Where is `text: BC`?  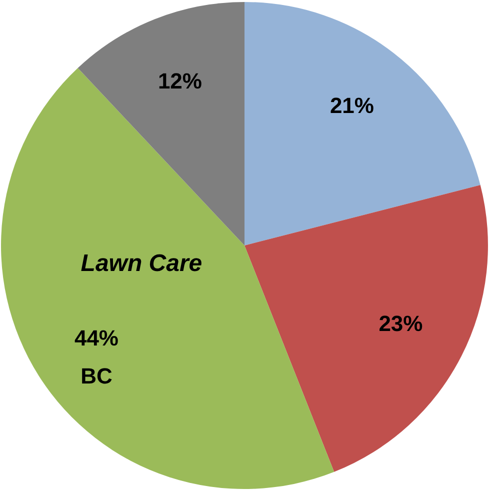 text: BC is located at coordinates (96, 376).